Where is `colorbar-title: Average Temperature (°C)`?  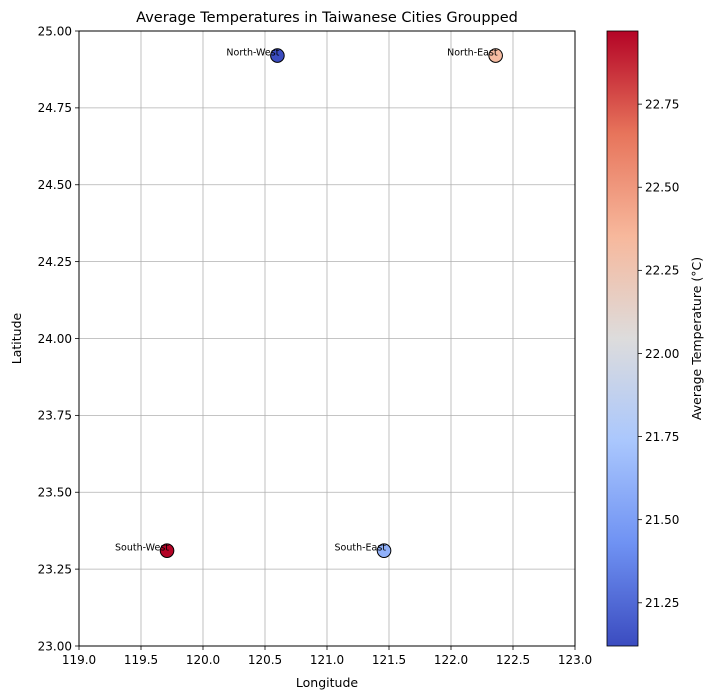 colorbar-title: Average Temperature (°C) is located at coordinates (696, 338).